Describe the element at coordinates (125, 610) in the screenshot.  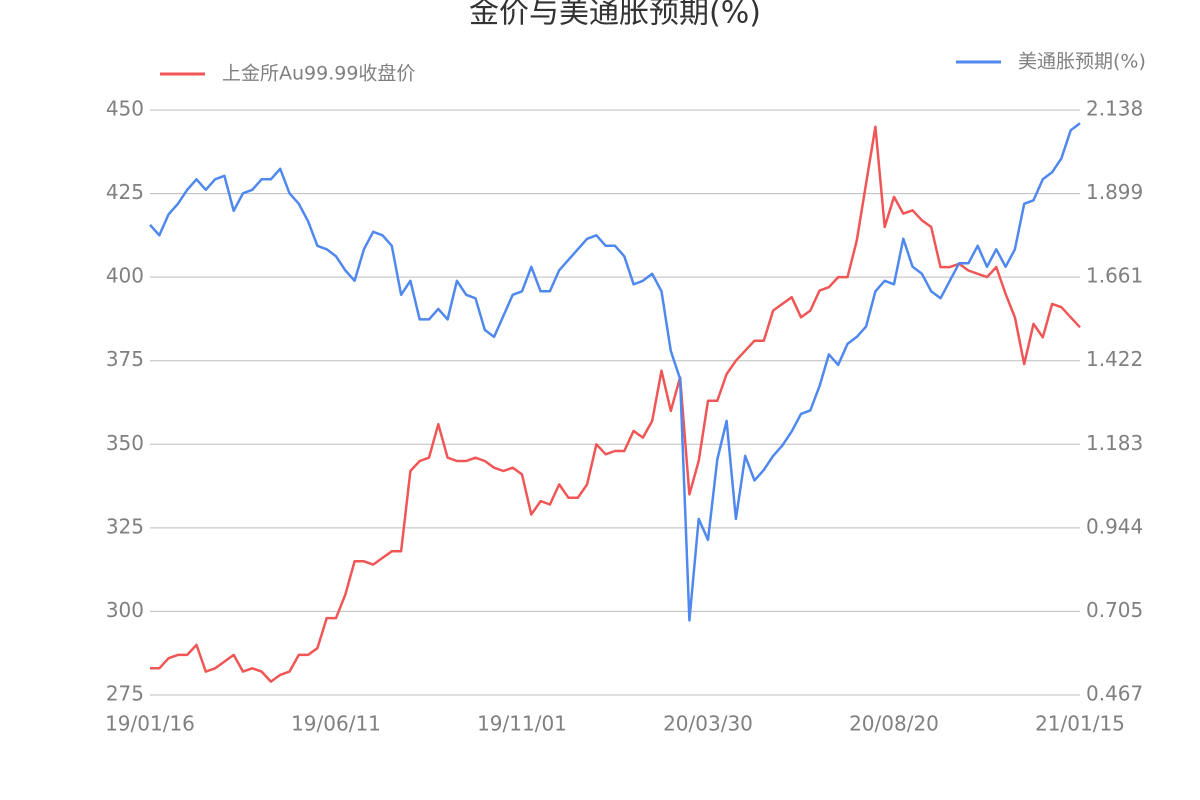
I see `y-tick-label: 300` at that location.